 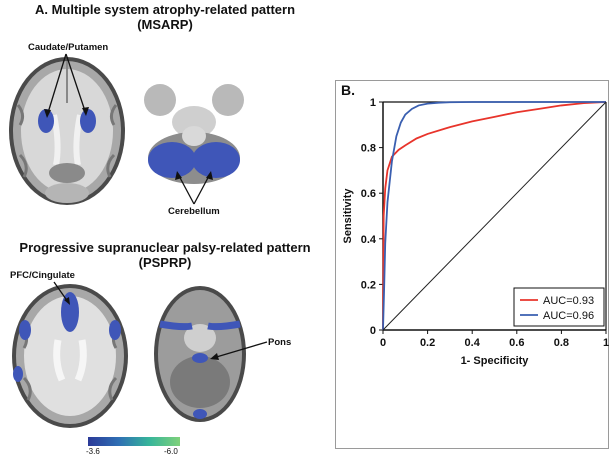 I want to click on caudate-putamen-label: Caudate/Putamen, so click(x=68, y=47).